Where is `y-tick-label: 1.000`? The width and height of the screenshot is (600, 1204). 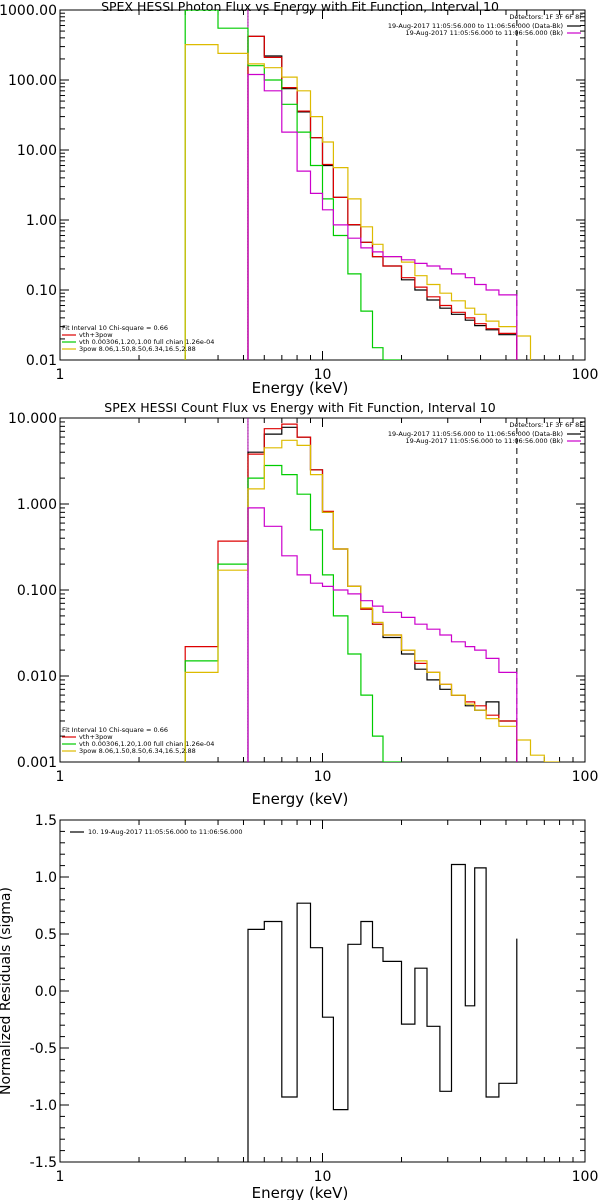 y-tick-label: 1.000 is located at coordinates (37, 505).